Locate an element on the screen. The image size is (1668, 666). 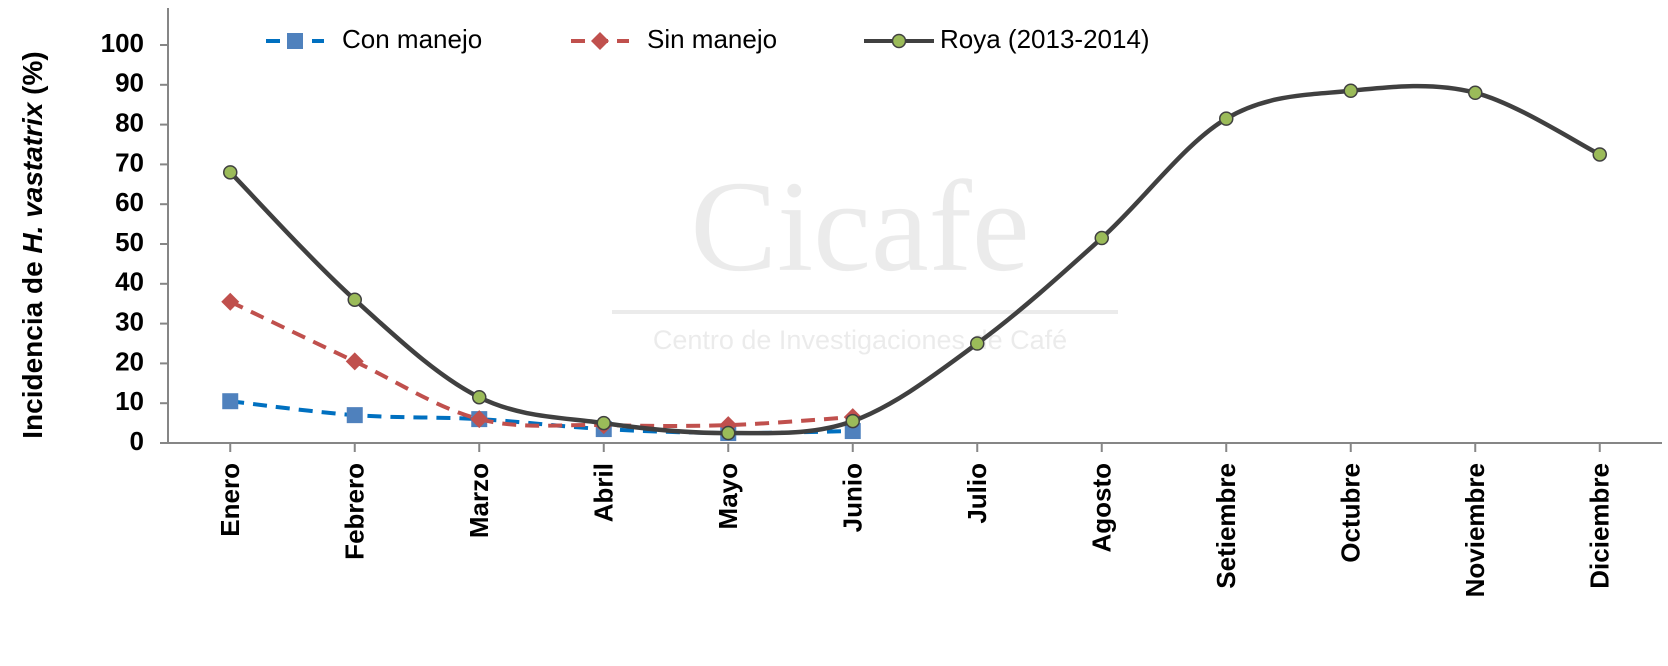
y-title-part: Incidencia de is located at coordinates (32, 346).